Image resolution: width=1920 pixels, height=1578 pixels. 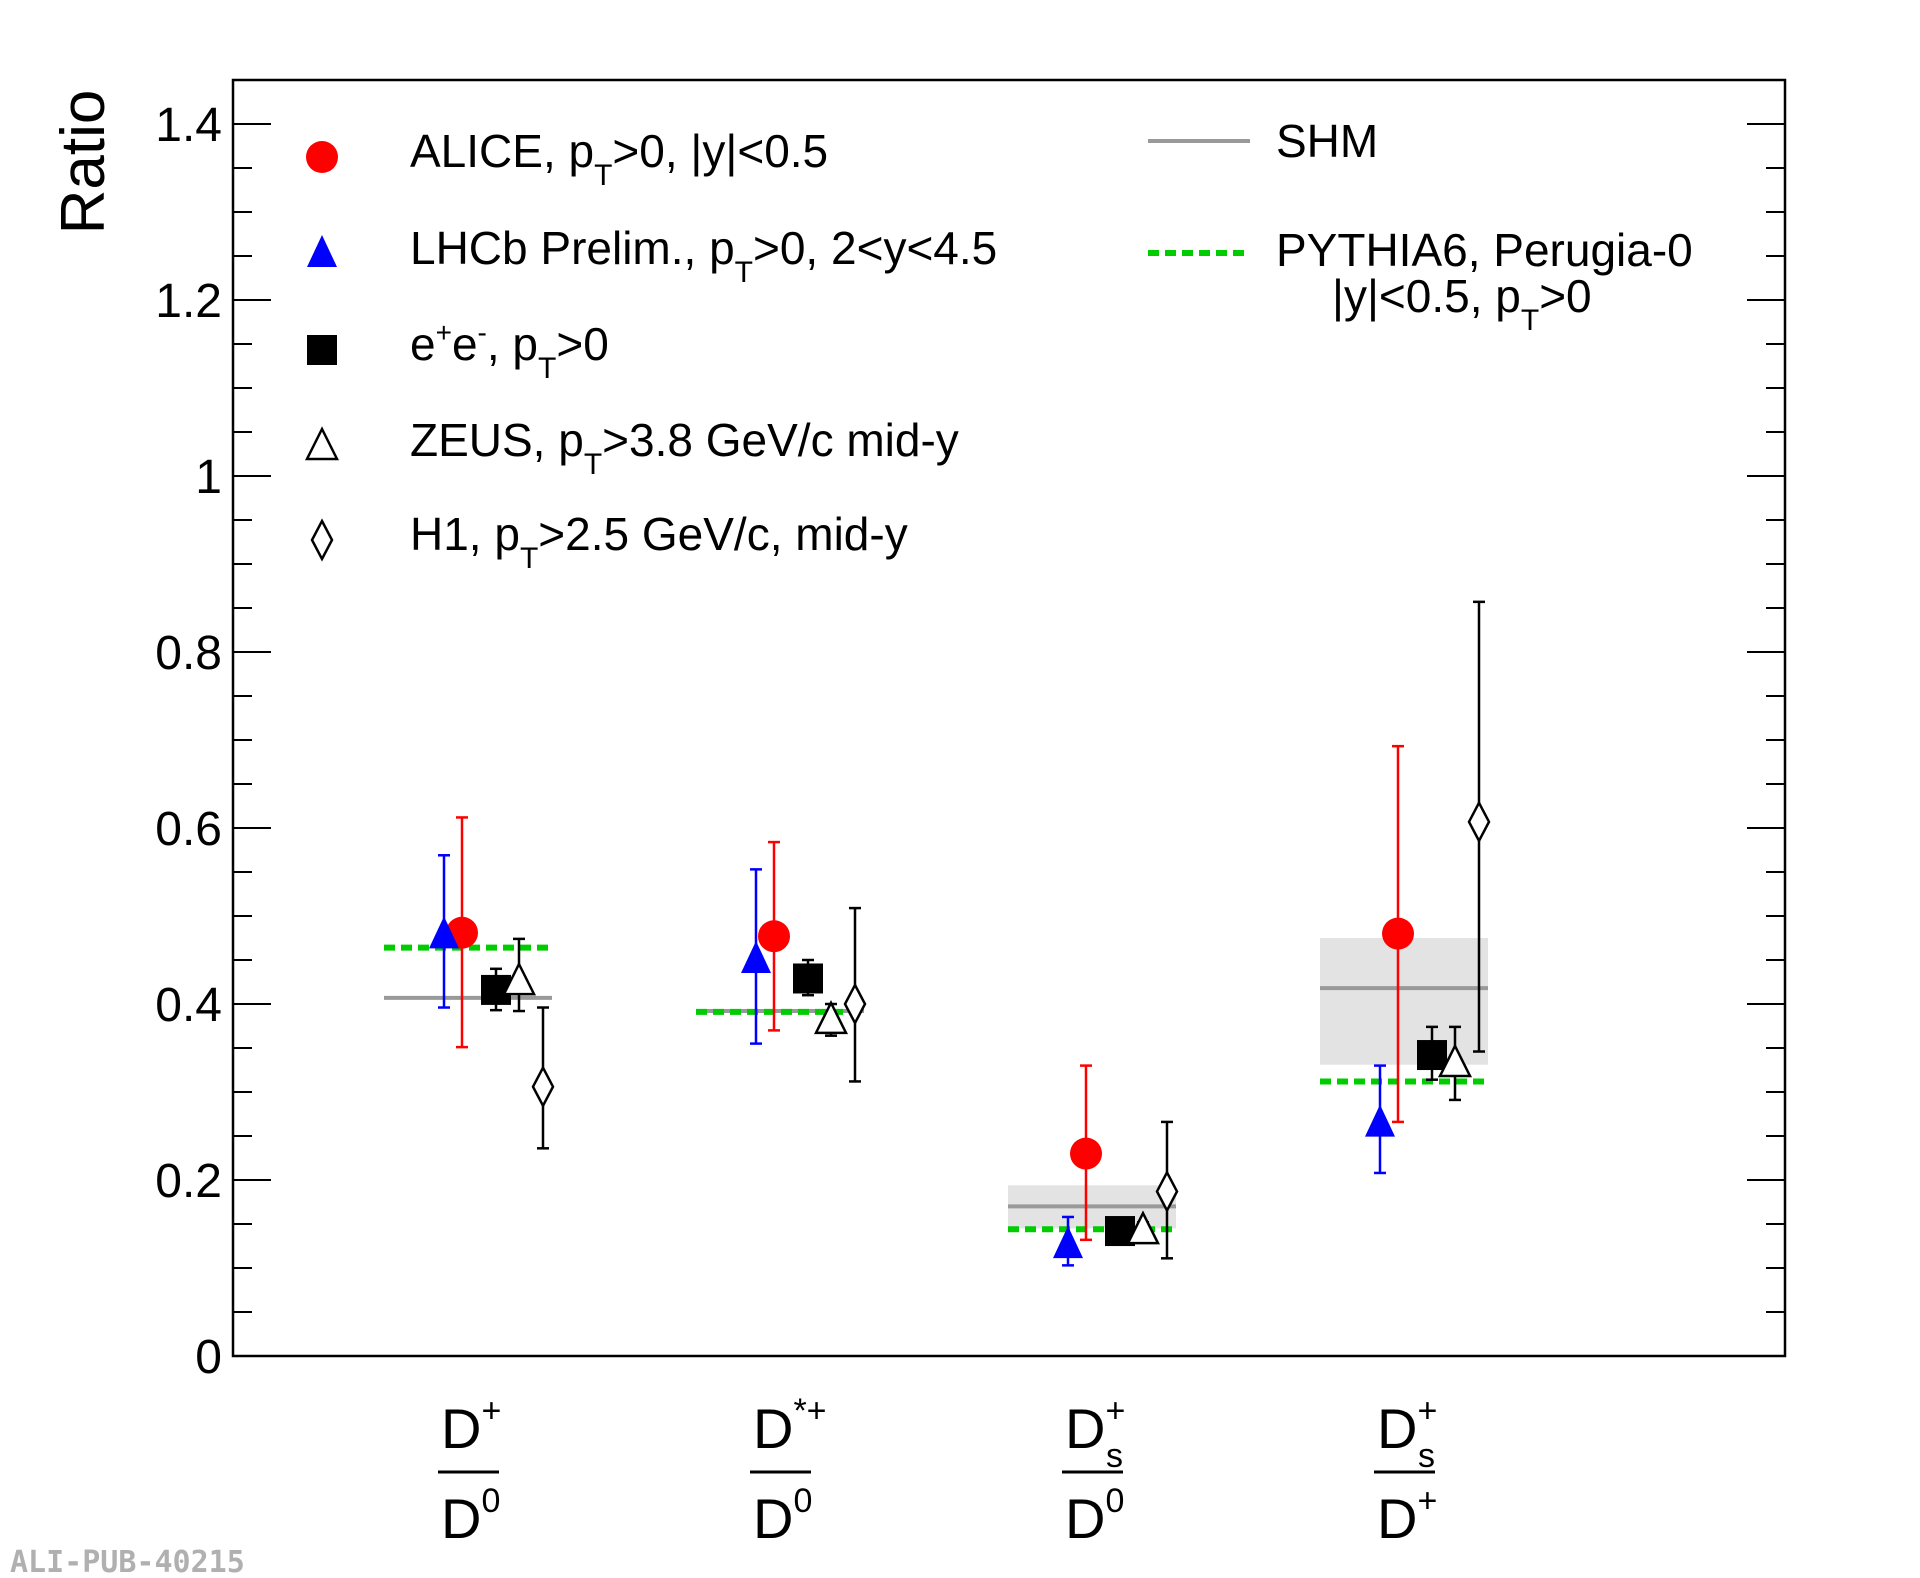 I want to click on legend-label: ALICE, pT>0, |y|<0.5, so click(x=619, y=158).